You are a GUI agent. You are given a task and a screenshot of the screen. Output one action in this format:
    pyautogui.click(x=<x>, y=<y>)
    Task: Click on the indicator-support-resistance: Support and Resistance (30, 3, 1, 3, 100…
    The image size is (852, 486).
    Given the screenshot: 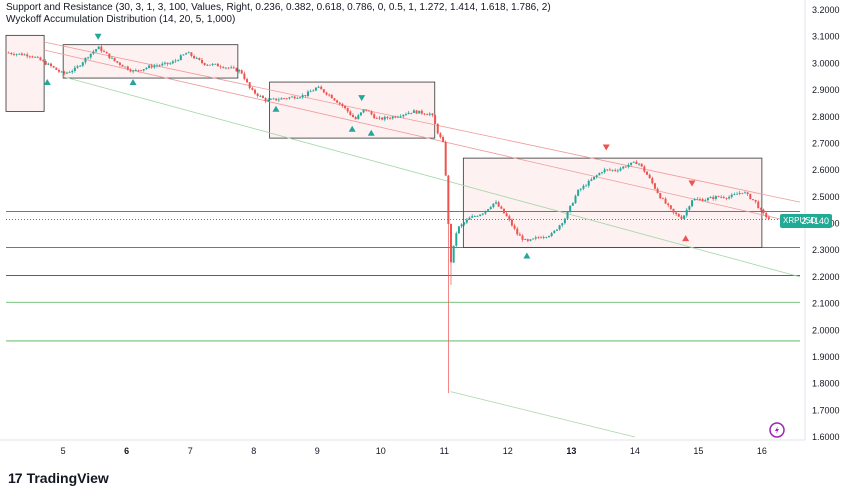 What is the action you would take?
    pyautogui.click(x=278, y=7)
    